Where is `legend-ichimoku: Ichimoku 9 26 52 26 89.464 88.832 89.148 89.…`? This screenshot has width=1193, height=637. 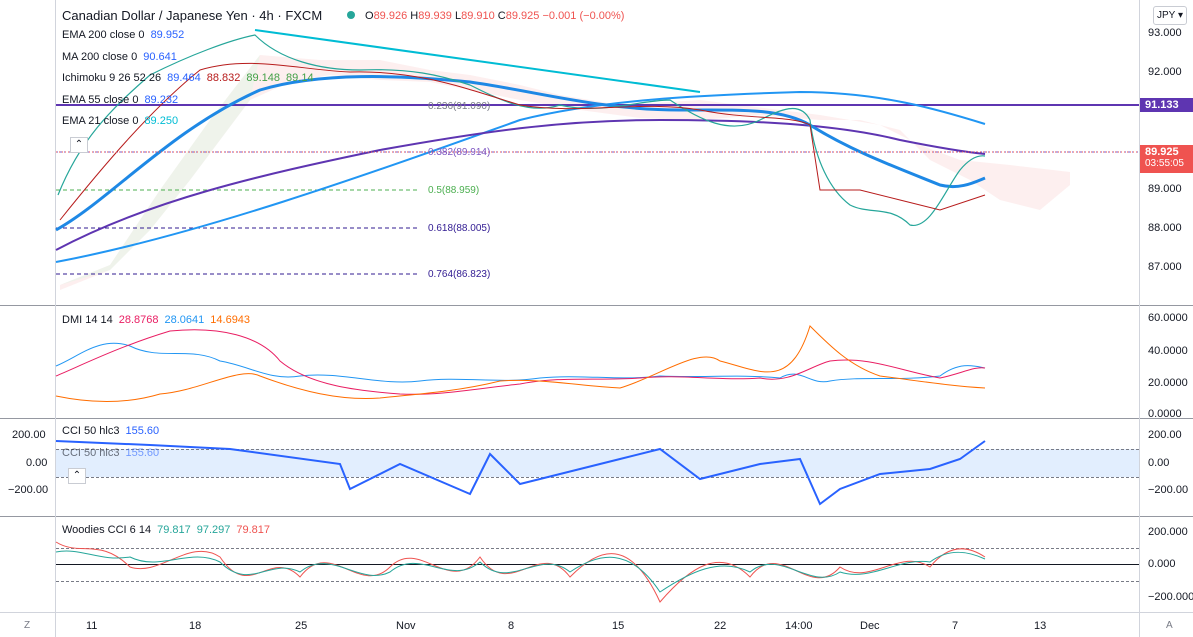 legend-ichimoku: Ichimoku 9 26 52 26 89.464 88.832 89.148 89.… is located at coordinates (188, 78).